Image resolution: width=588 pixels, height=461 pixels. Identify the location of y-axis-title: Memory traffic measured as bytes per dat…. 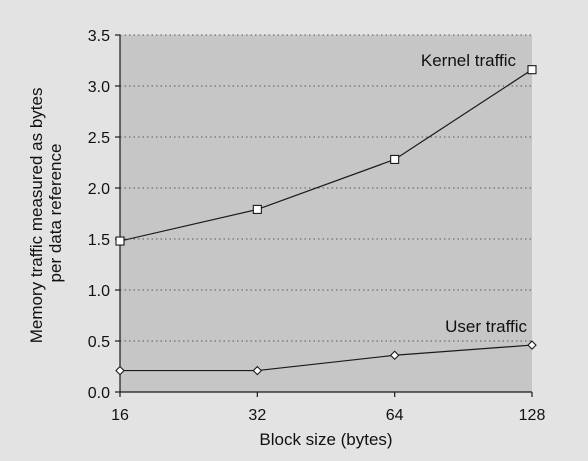
(46, 213).